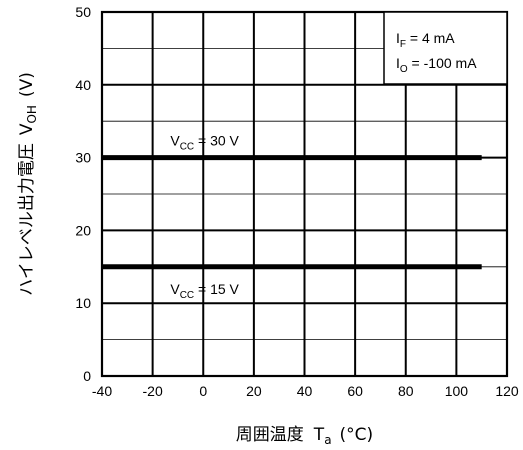 The height and width of the screenshot is (450, 523). What do you see at coordinates (83, 12) in the screenshot?
I see `y-tick-label: 50` at bounding box center [83, 12].